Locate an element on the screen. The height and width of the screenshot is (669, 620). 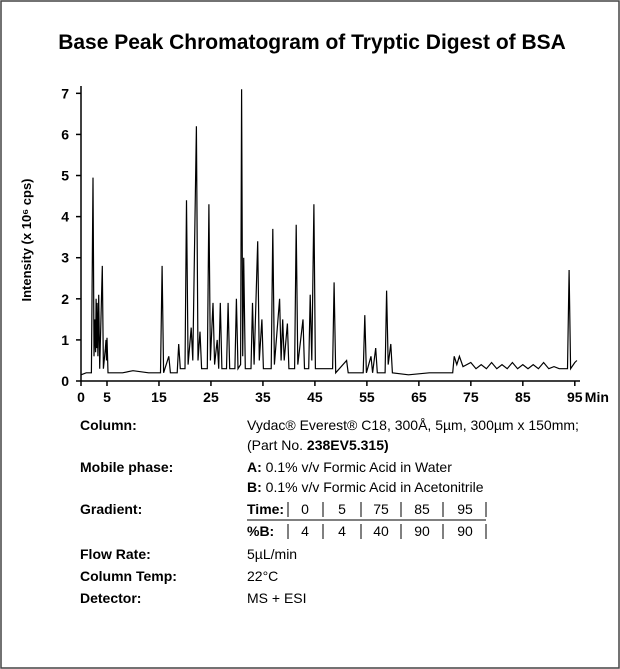
spec-value: B: 0.1% v/v Formic Acid in Acetonitrile is located at coordinates (365, 487).